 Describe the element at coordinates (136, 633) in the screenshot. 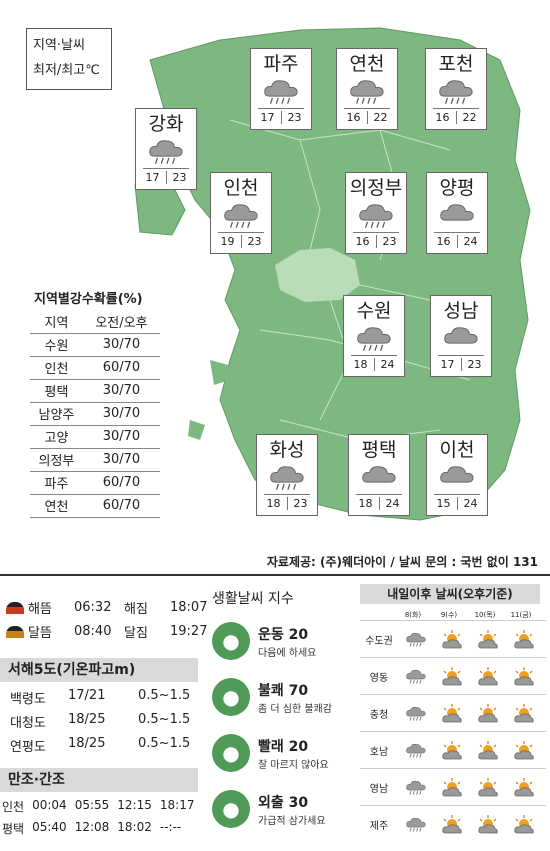

I see `set-label: 달짐` at that location.